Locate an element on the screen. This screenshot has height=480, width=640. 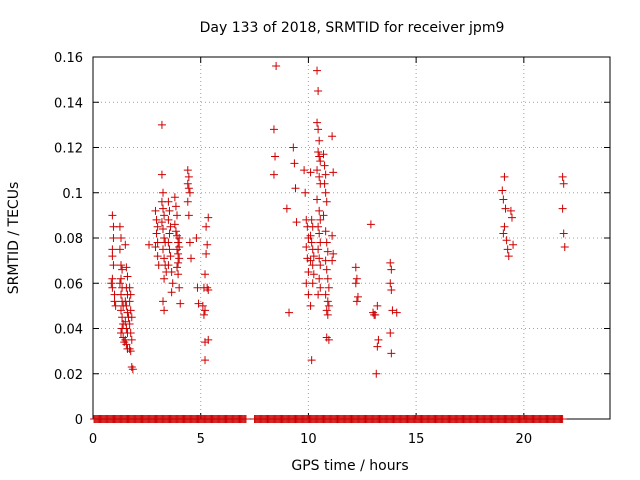
y-tick-label: 0.04 is located at coordinates (68, 330).